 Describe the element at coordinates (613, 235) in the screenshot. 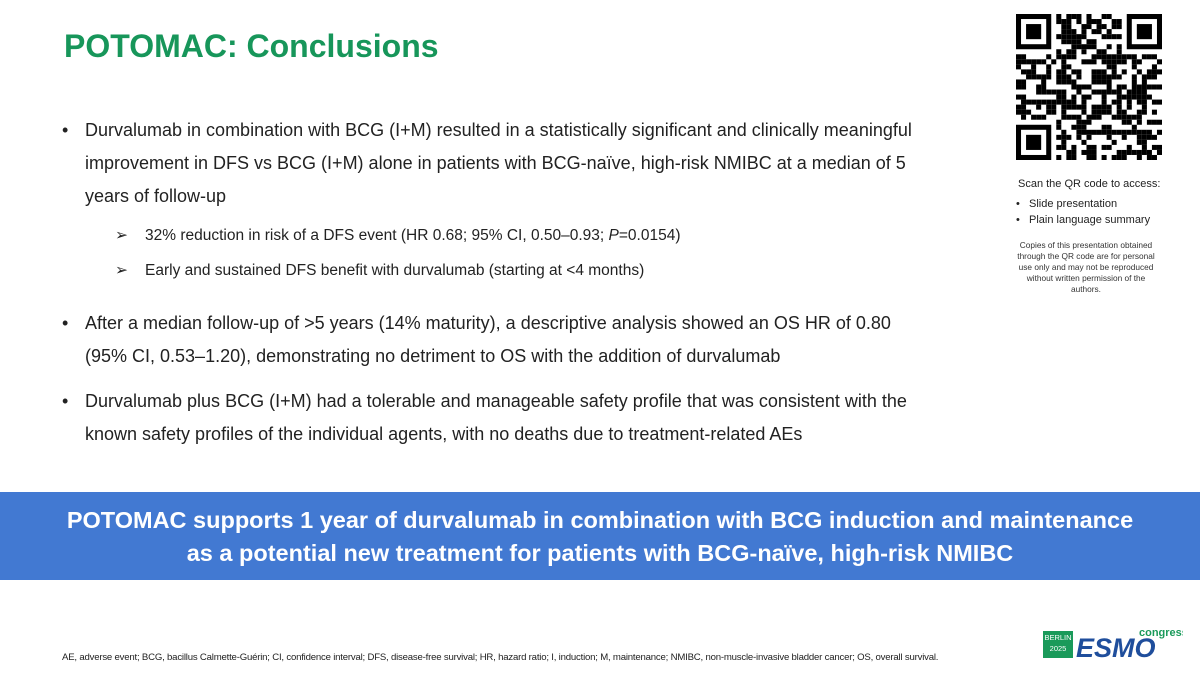

I see `sub-text: P` at that location.